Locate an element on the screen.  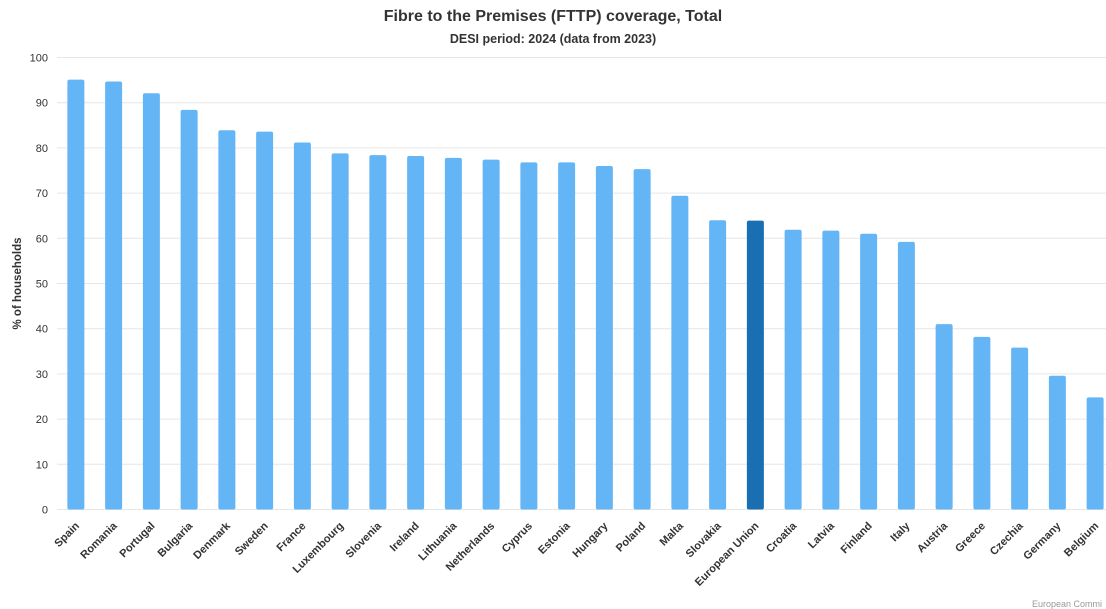
x-tick-label: Ireland is located at coordinates (405, 537).